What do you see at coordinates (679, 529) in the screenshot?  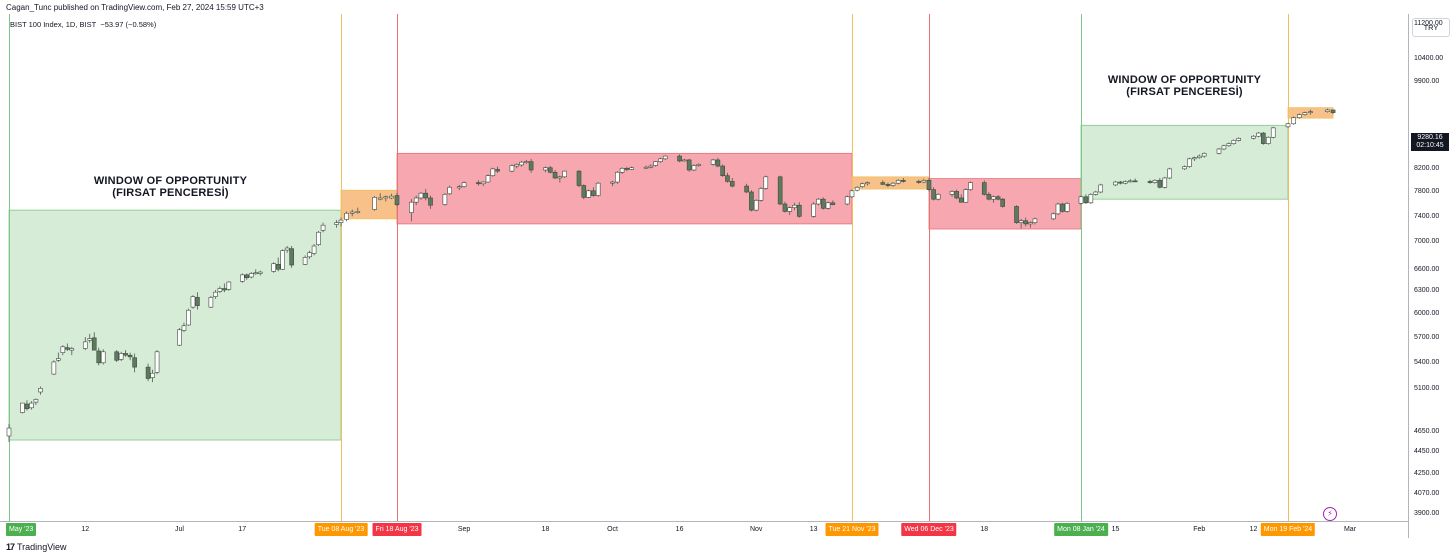 I see `x-tick-label: 16` at bounding box center [679, 529].